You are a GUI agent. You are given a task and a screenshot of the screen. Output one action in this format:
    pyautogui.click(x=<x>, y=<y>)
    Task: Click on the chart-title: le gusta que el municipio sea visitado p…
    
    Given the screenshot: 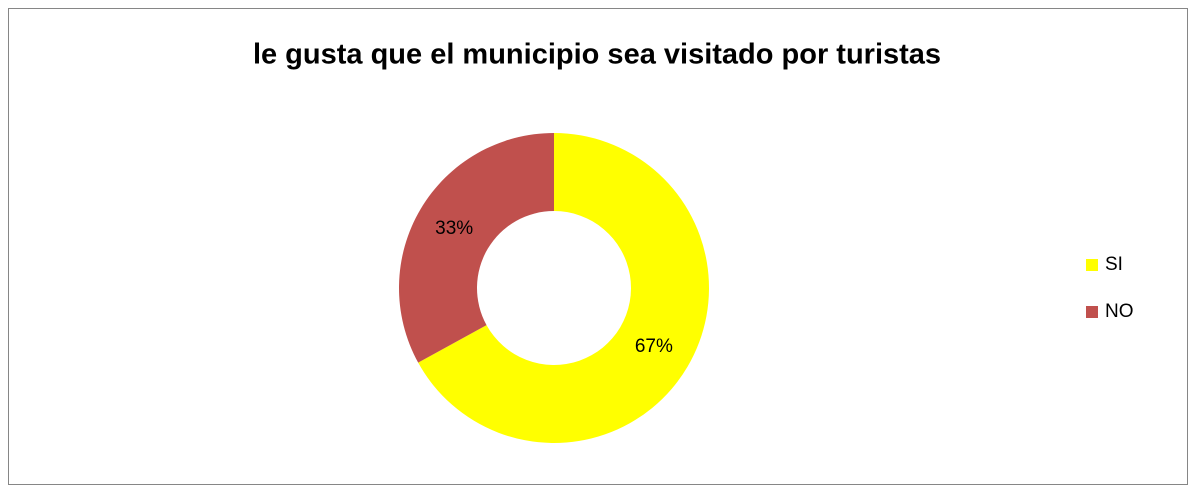 What is the action you would take?
    pyautogui.click(x=597, y=55)
    